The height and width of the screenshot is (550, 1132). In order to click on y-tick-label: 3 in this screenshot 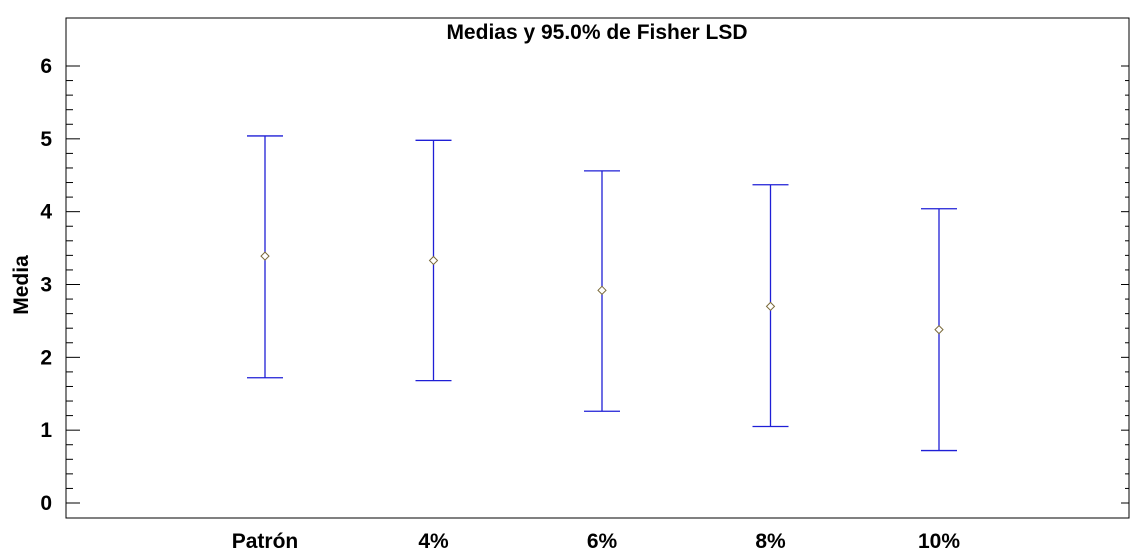, I will do `click(46, 285)`.